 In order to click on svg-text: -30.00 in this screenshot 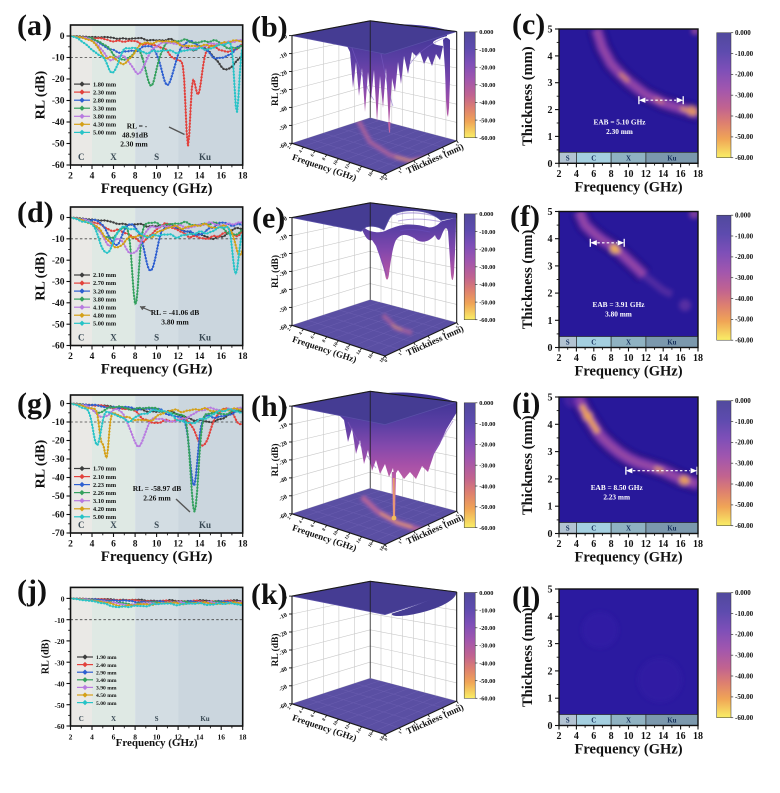, I will do `click(744, 656)`.